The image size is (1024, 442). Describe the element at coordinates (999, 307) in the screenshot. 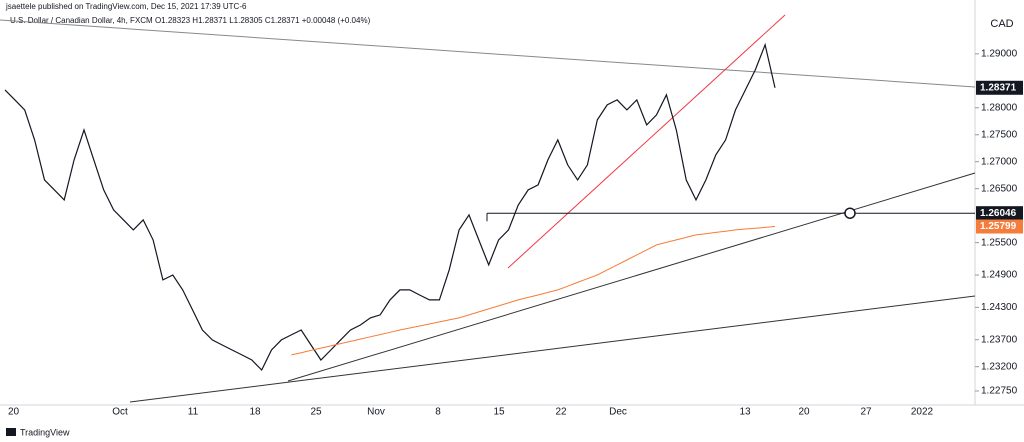

I see `y-tick-label: 1.24300` at that location.